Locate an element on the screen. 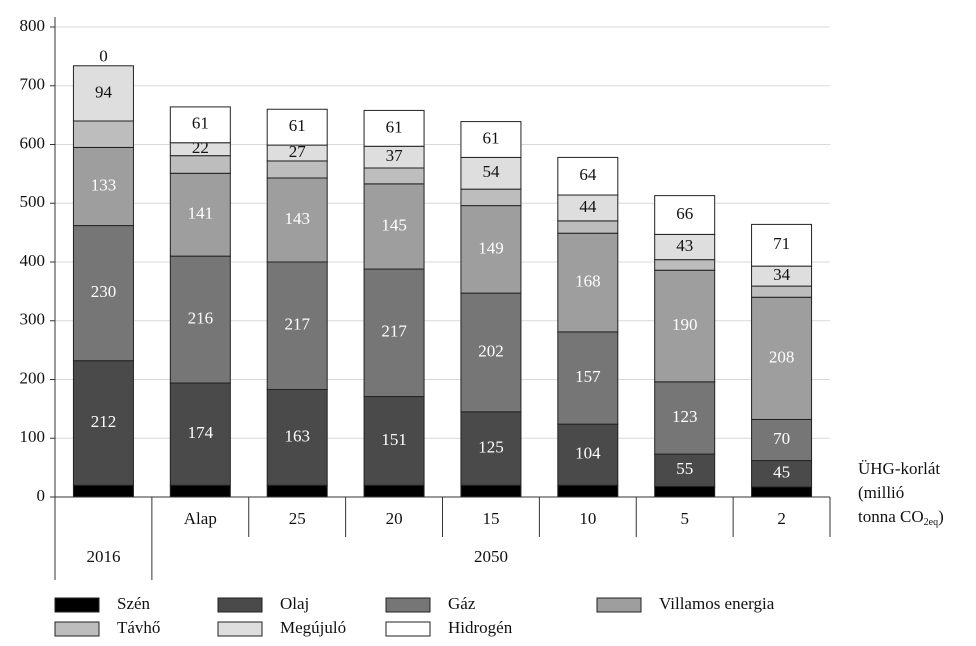 The height and width of the screenshot is (646, 976). data-label: 145 is located at coordinates (394, 224).